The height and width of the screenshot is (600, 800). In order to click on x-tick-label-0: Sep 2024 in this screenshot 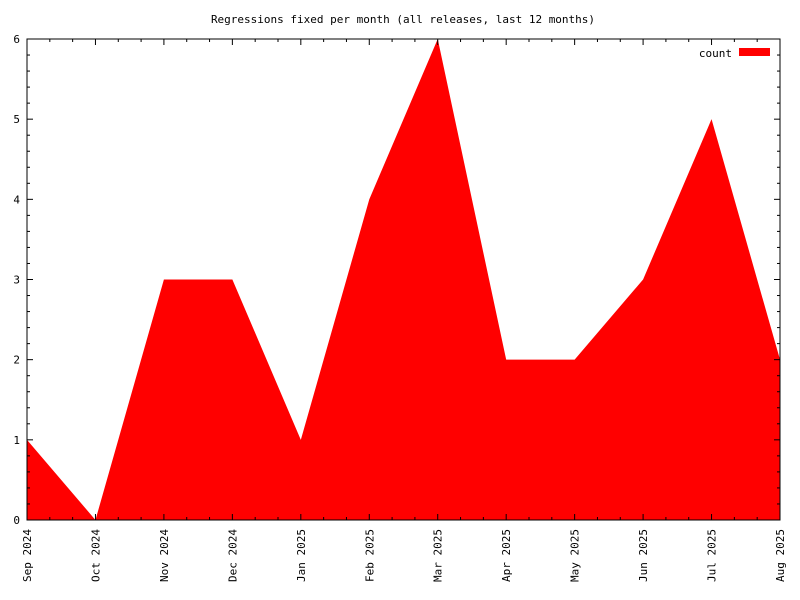, I will do `click(27, 555)`.